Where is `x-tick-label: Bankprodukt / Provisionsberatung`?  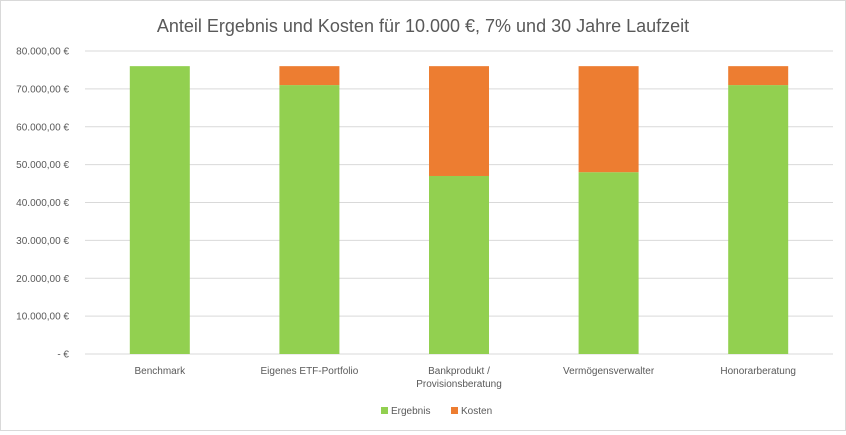
x-tick-label: Bankprodukt / Provisionsberatung is located at coordinates (459, 378).